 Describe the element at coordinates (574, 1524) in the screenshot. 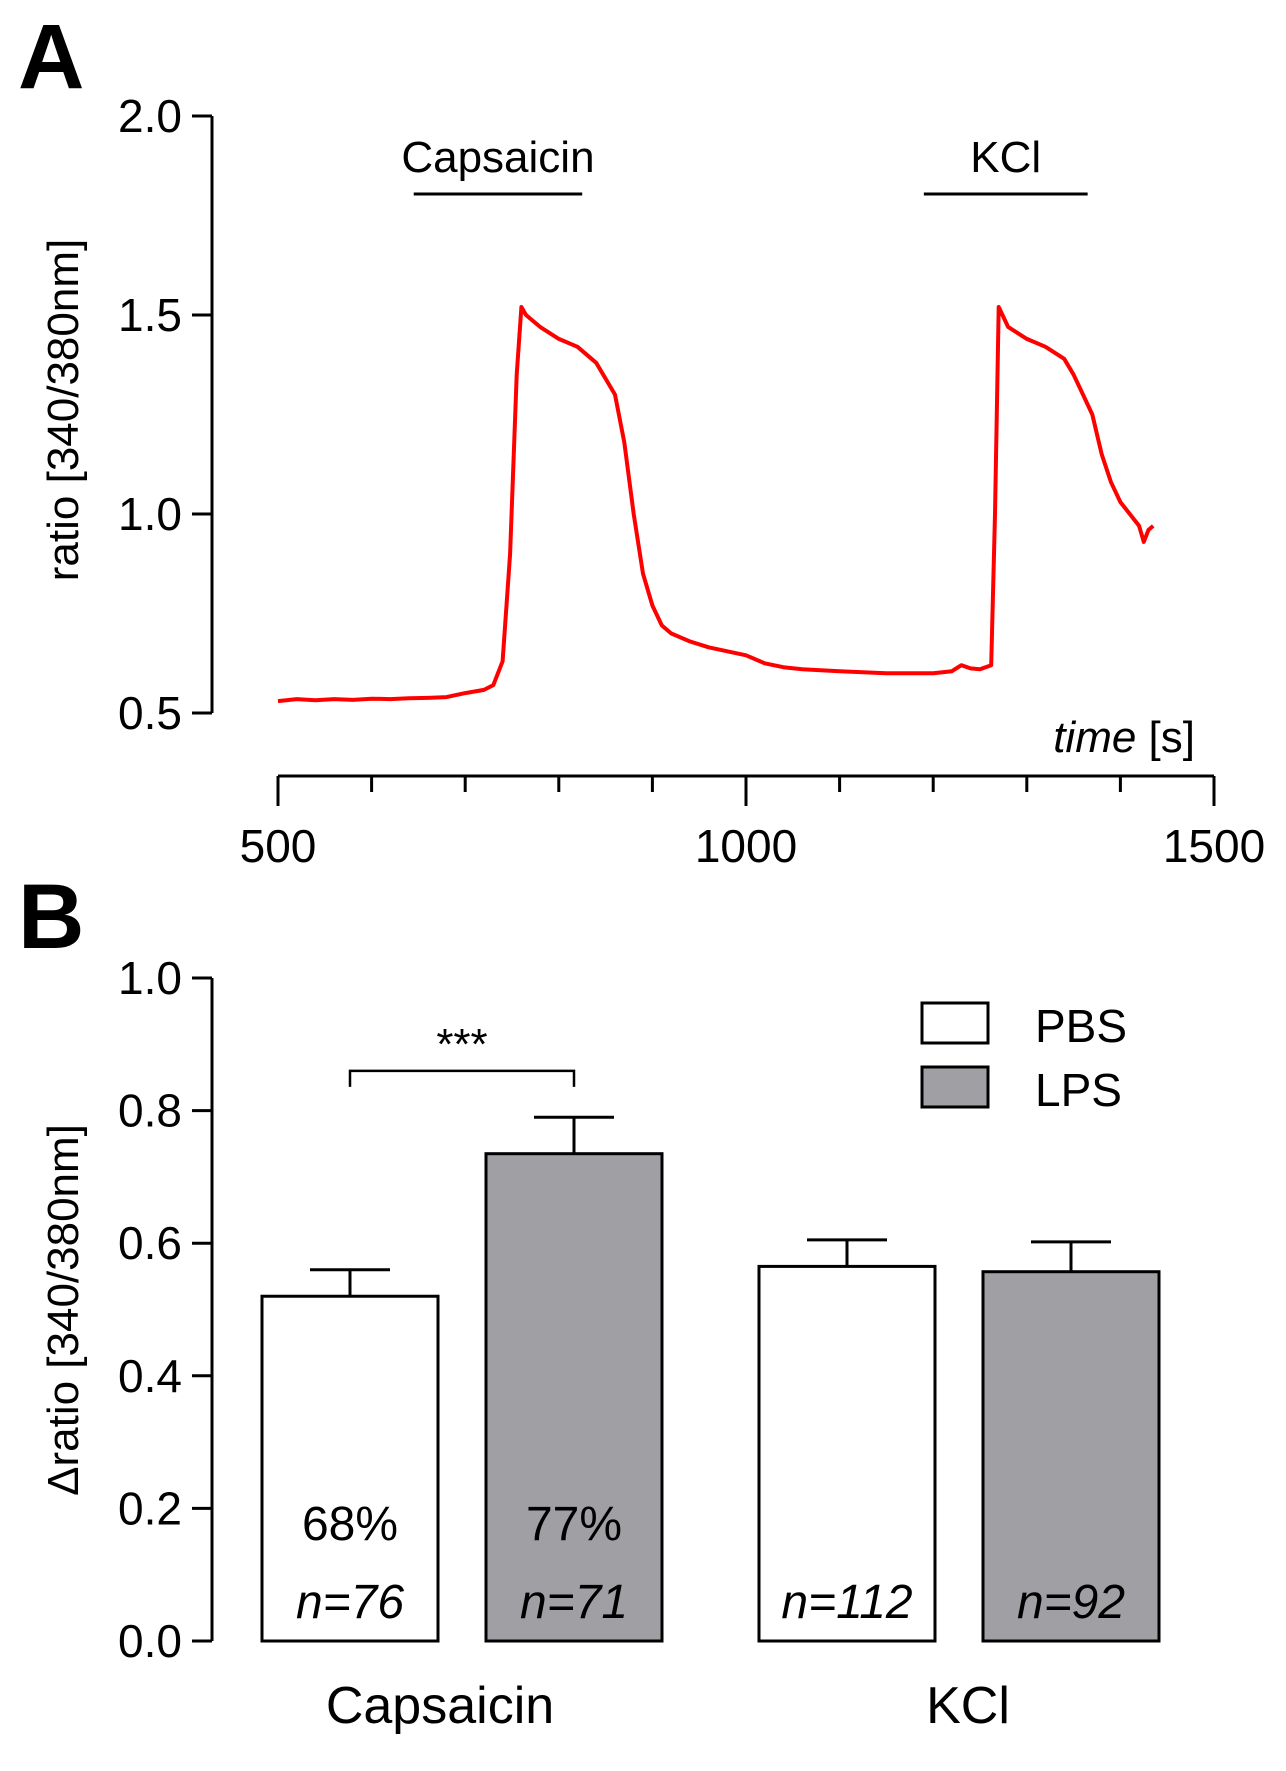

I see `percent-label-capsaicin-lps: 77%` at that location.